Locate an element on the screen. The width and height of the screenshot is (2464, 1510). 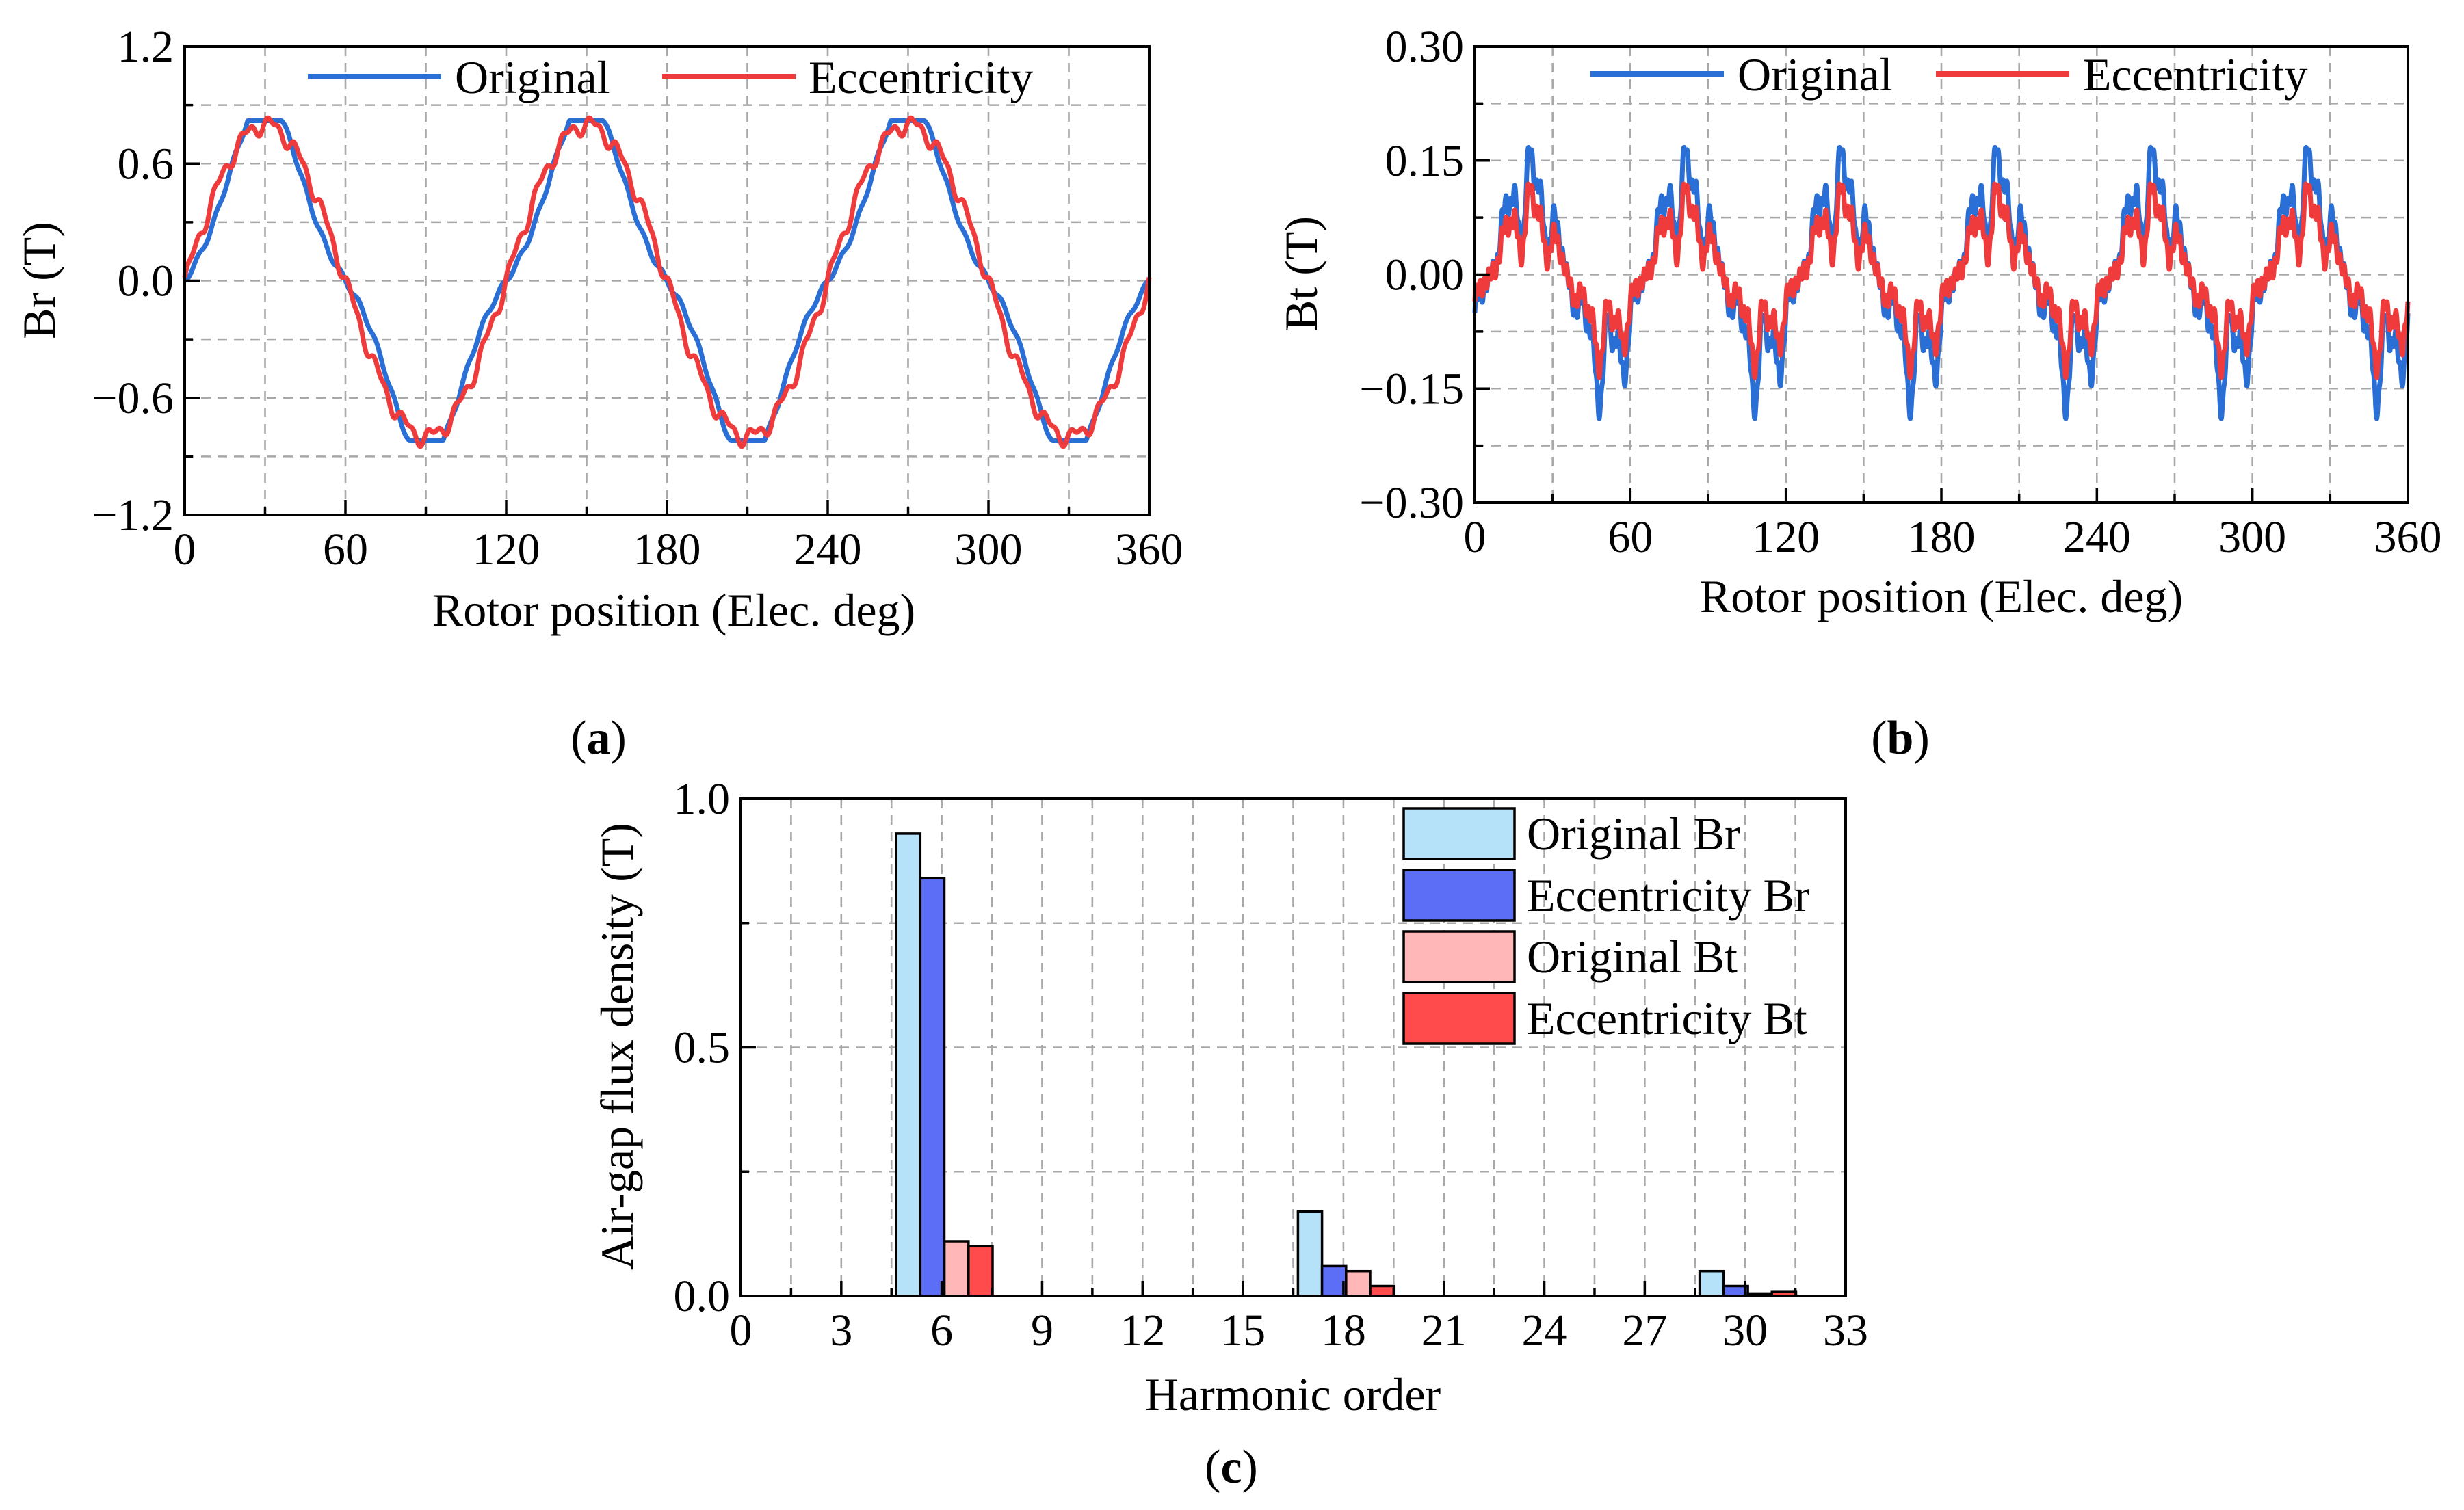
b-legend-eccentricity-label: Eccentricity is located at coordinates (2195, 75).